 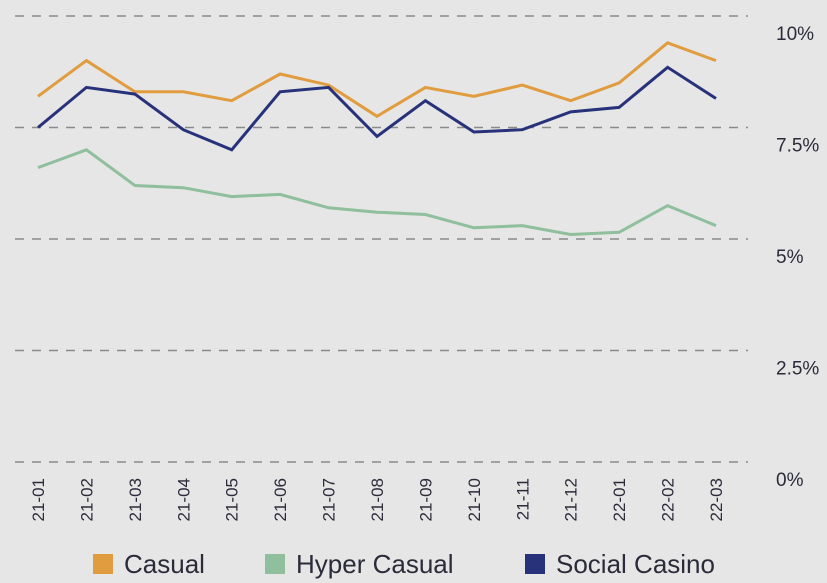 I want to click on y-tick-label: 10%, so click(x=795, y=34).